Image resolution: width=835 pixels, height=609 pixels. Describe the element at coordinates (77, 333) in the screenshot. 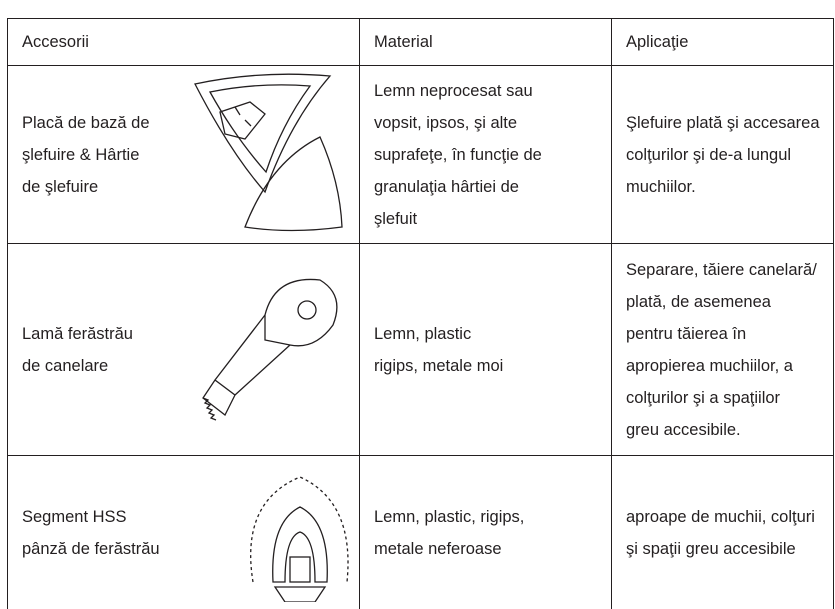

I see `cell-text: Lamă ferăstrău` at that location.